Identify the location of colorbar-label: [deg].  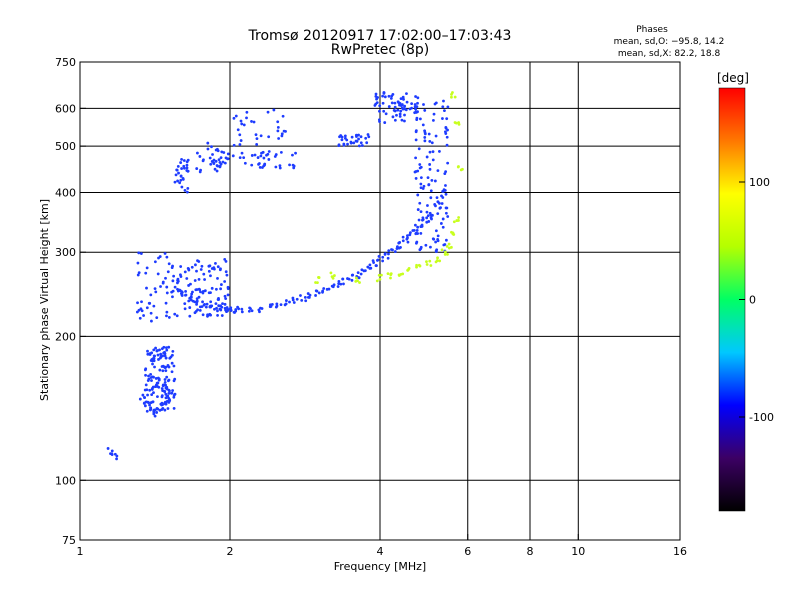
(733, 78).